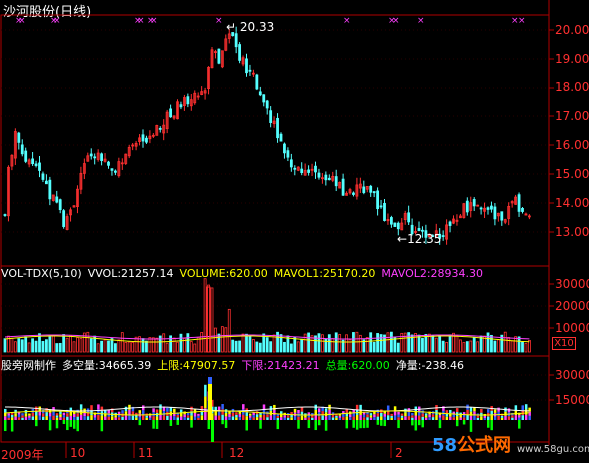 Image resolution: width=589 pixels, height=463 pixels. Describe the element at coordinates (41, 273) in the screenshot. I see `volume-indicator-name: VOL-TDX(5,10)` at that location.